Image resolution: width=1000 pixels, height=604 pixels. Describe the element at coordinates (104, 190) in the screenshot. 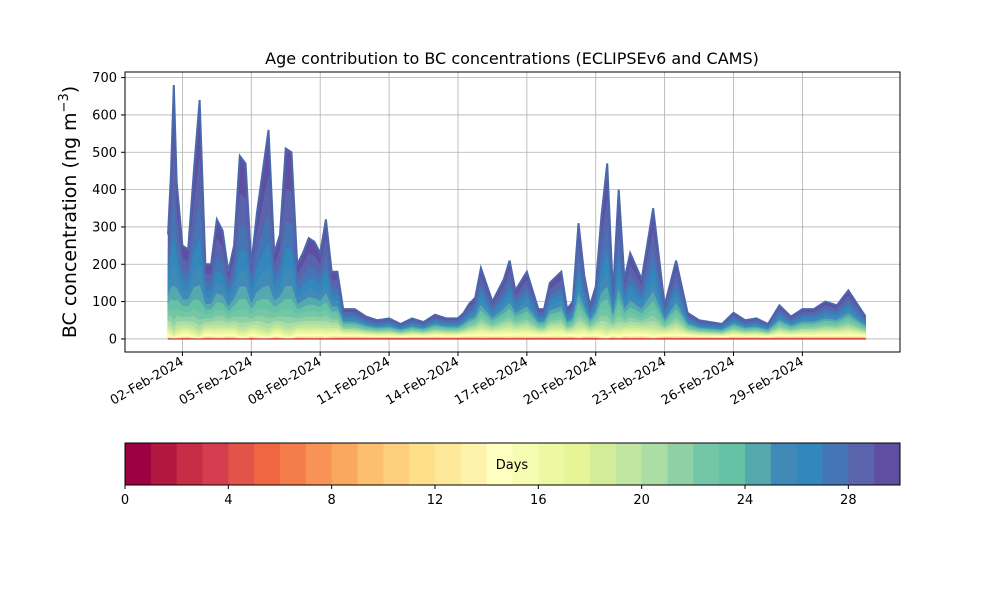

I see `y-tick-label: 400` at that location.